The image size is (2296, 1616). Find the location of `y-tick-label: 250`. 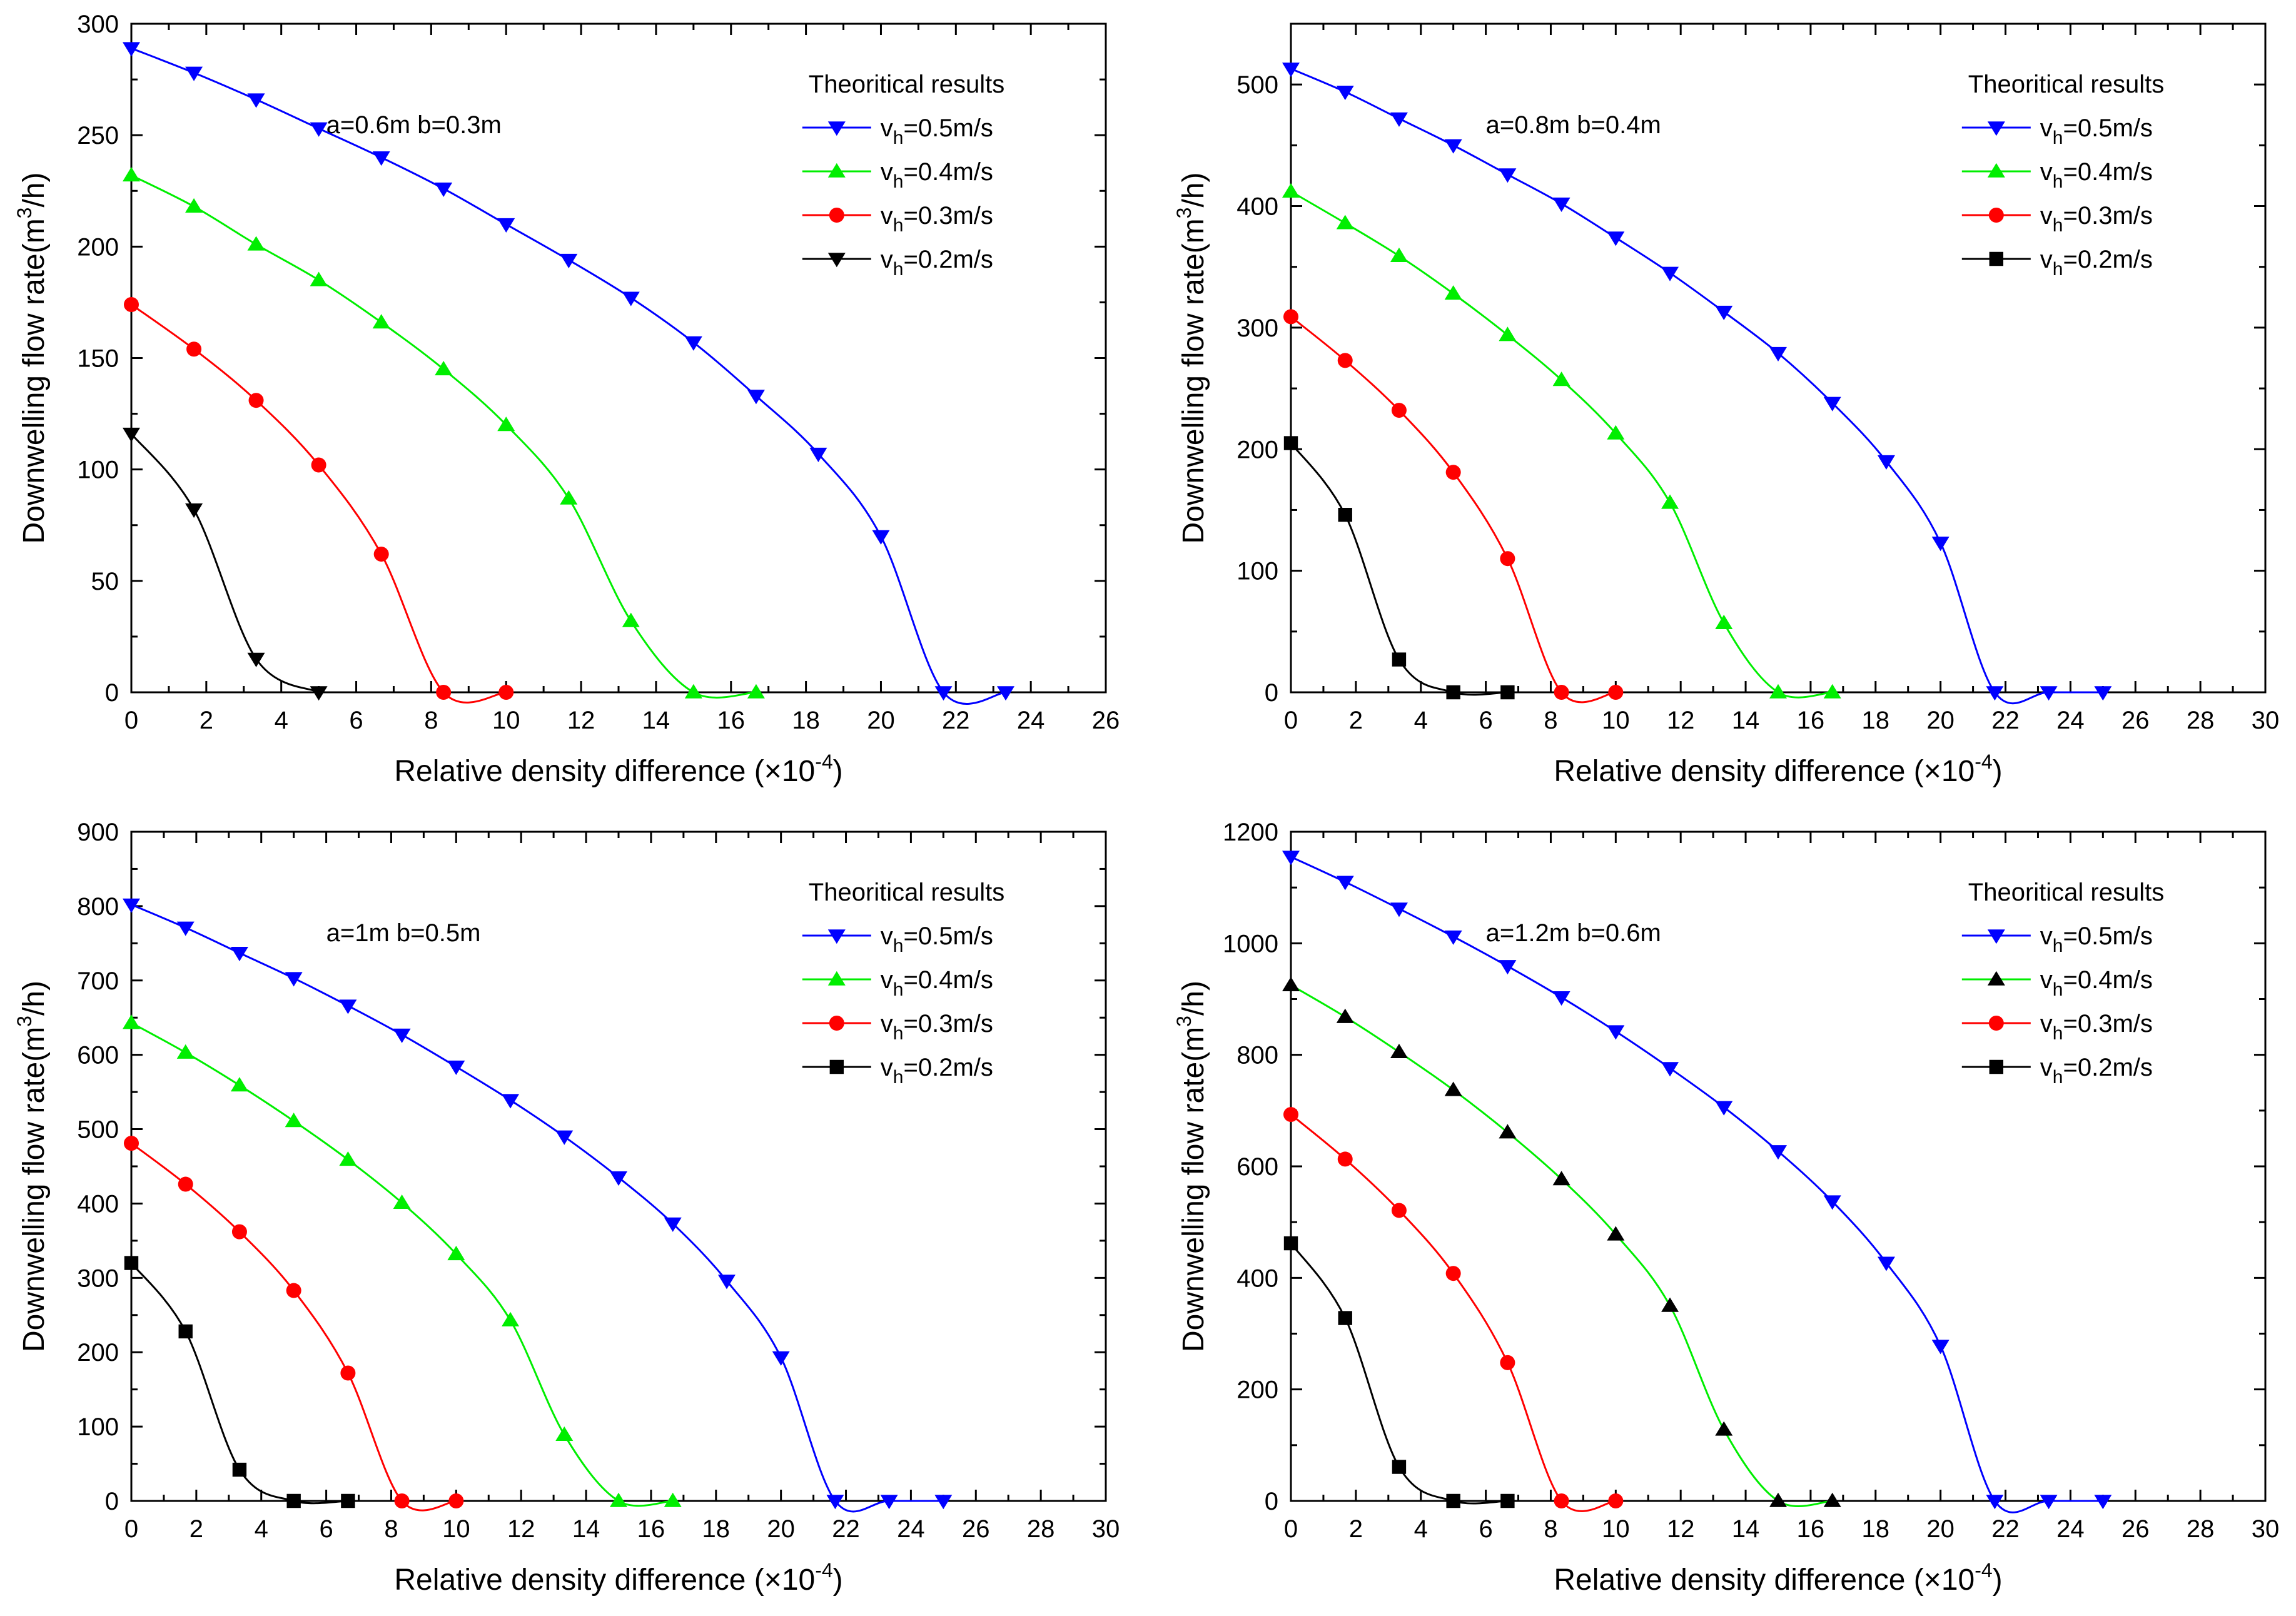

y-tick-label: 250 is located at coordinates (98, 135).